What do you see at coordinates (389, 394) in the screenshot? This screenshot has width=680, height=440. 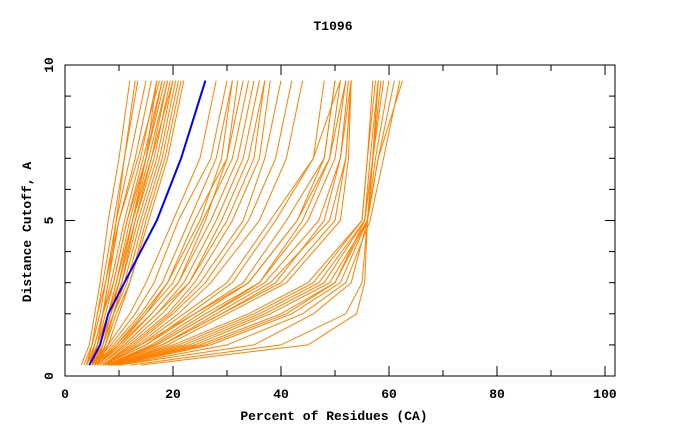 I see `x-tick-label: 60` at bounding box center [389, 394].